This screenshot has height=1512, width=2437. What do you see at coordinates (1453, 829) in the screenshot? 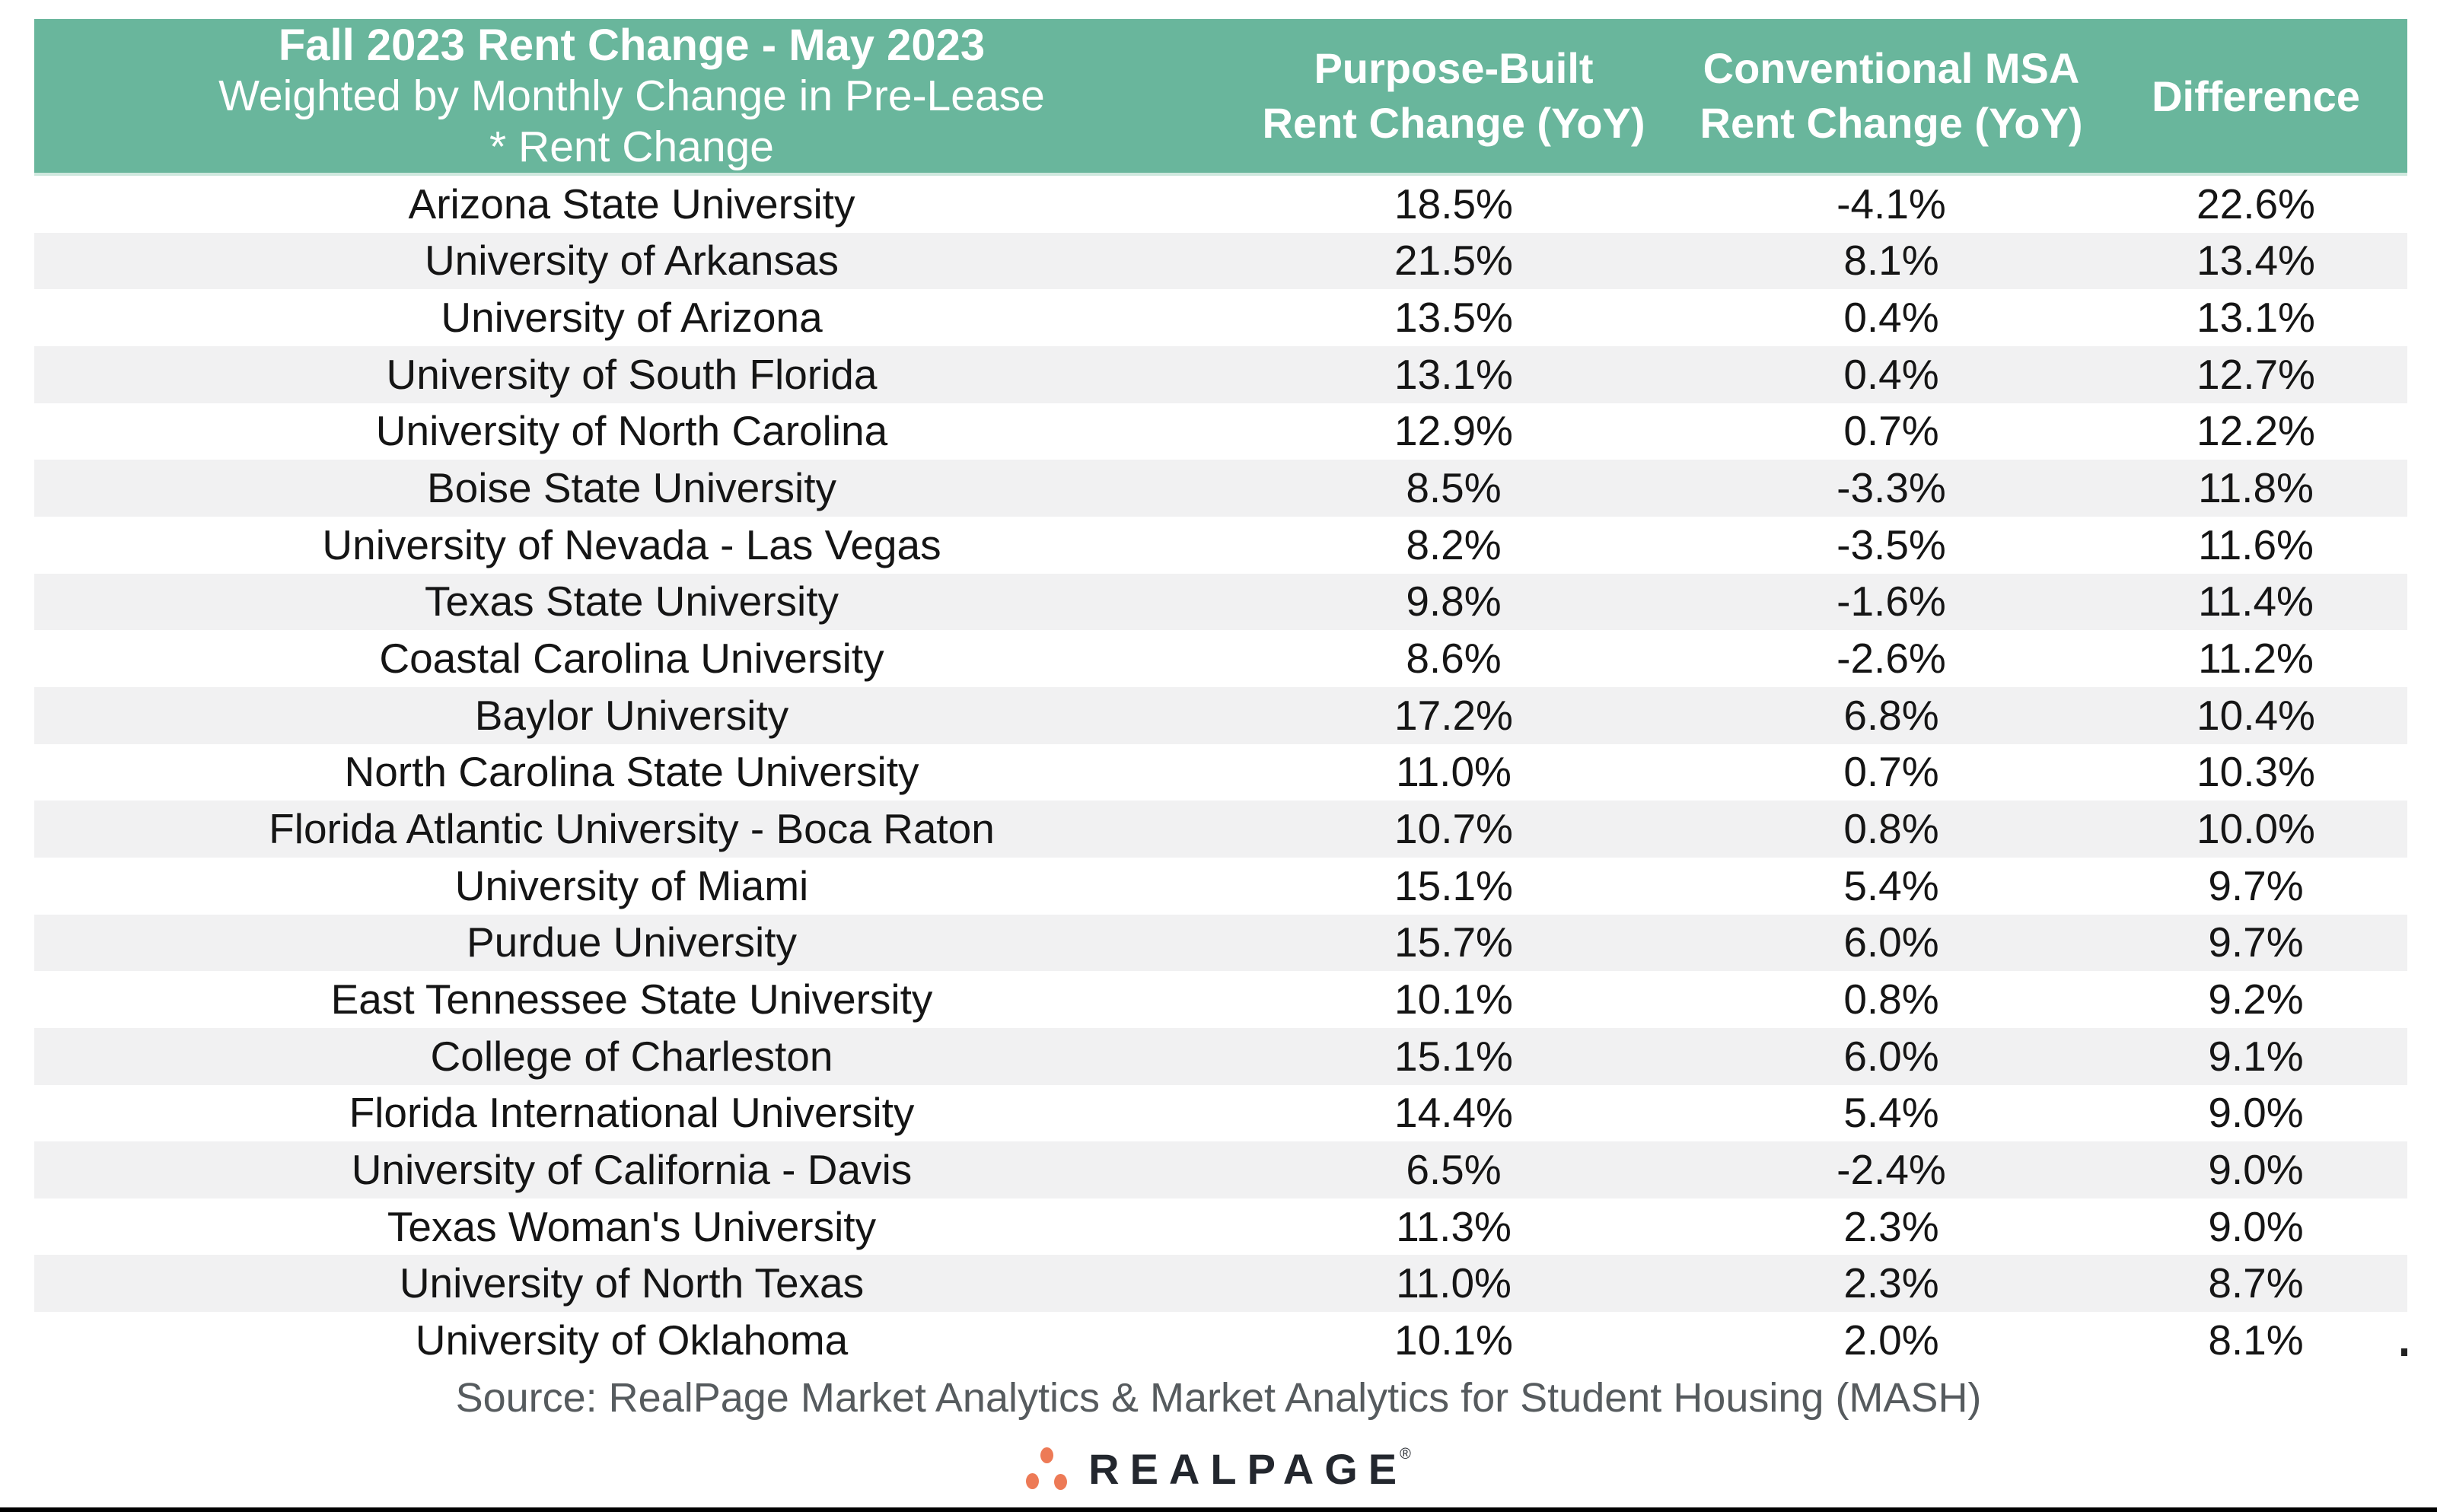
I see `purpose-built-value-cell: 10.7%` at bounding box center [1453, 829].